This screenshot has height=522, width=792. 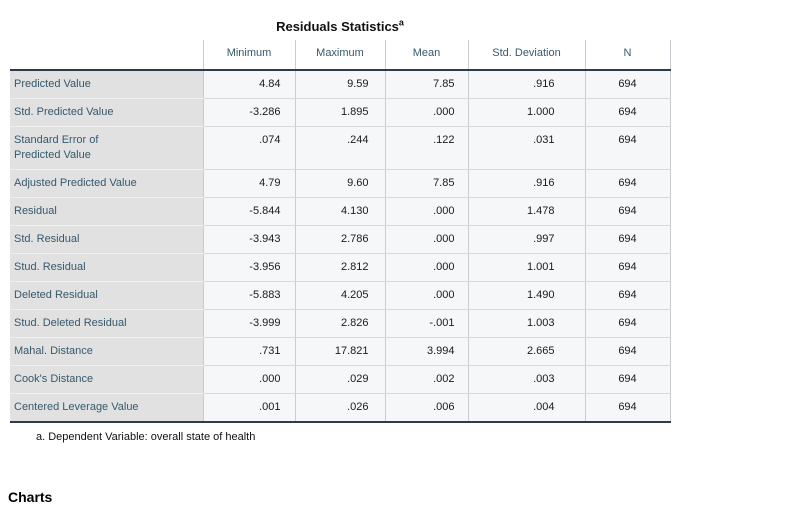 I want to click on row-label: Cook's Distance, so click(x=107, y=379).